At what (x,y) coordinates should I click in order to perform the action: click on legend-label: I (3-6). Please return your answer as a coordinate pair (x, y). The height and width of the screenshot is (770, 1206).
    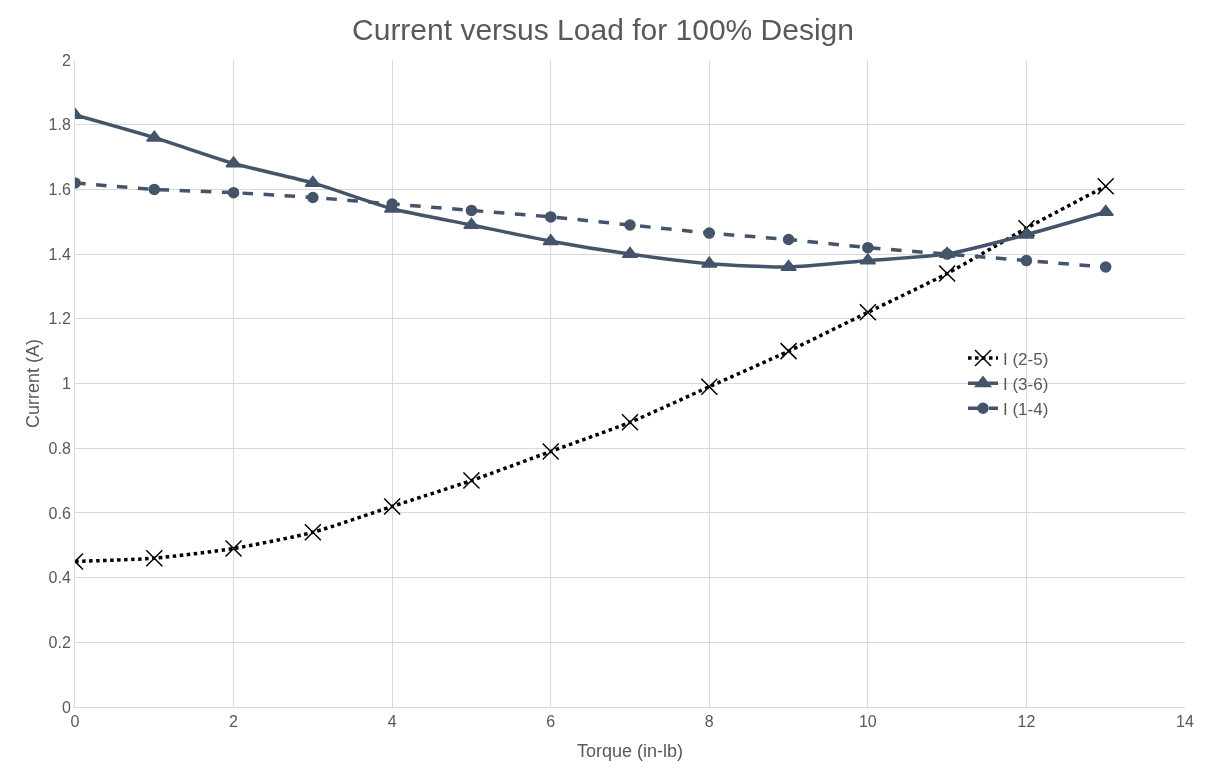
    Looking at the image, I should click on (1026, 384).